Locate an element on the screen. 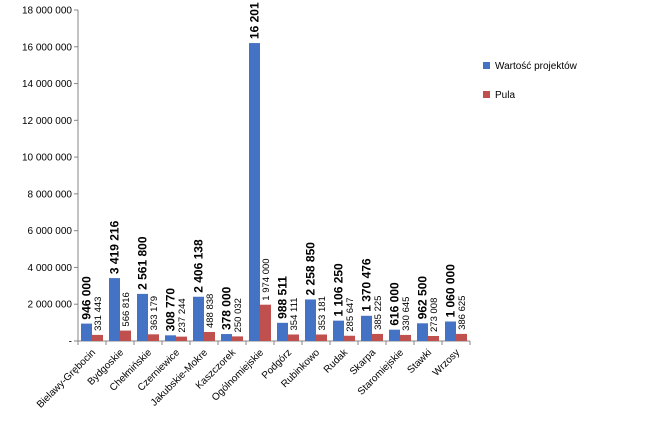 This screenshot has height=422, width=650. legend-swatch-wartosc is located at coordinates (486, 65).